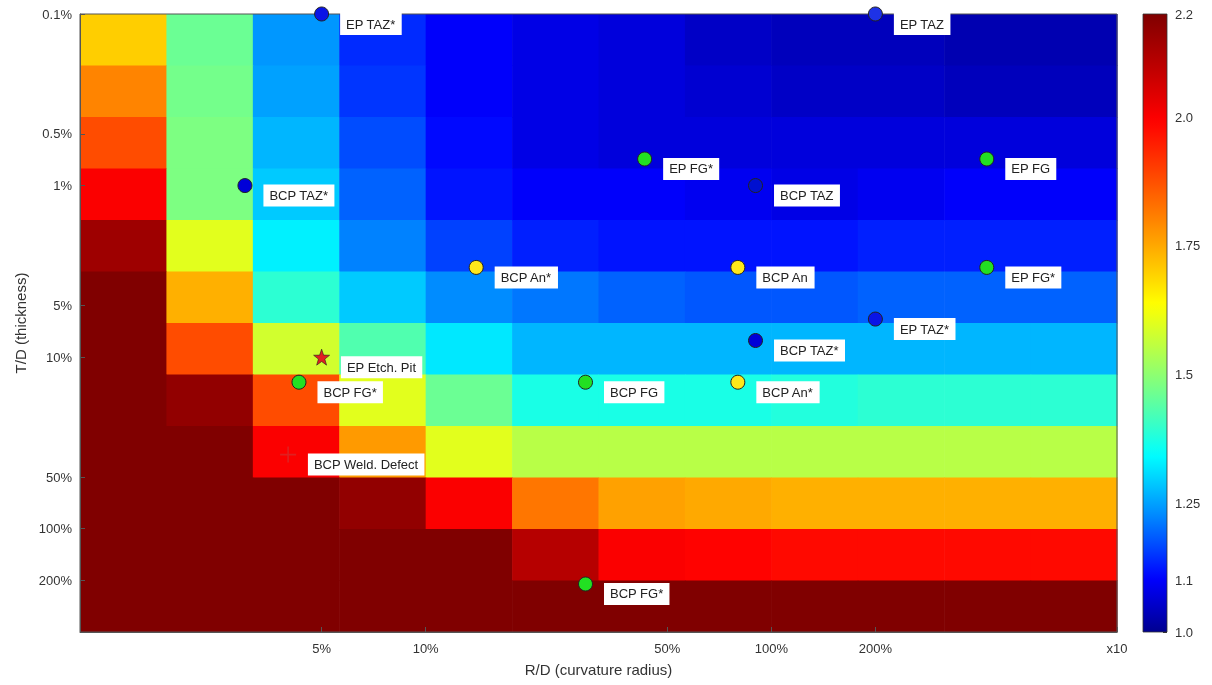  Describe the element at coordinates (526, 277) in the screenshot. I see `series-label: BCP An*` at that location.